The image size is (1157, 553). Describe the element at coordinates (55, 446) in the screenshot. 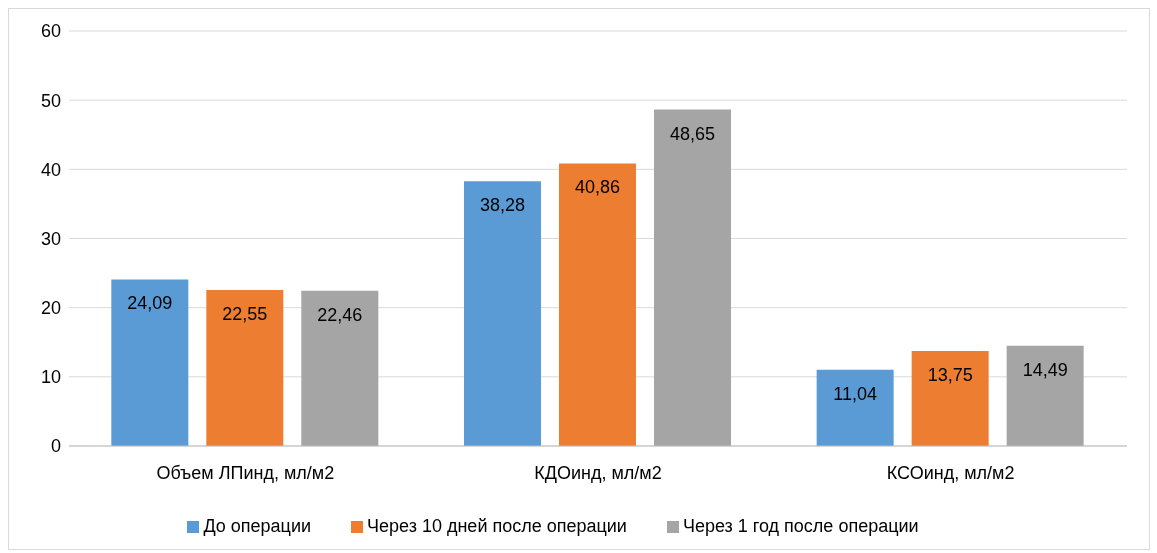

I see `y-tick-label: 0` at that location.